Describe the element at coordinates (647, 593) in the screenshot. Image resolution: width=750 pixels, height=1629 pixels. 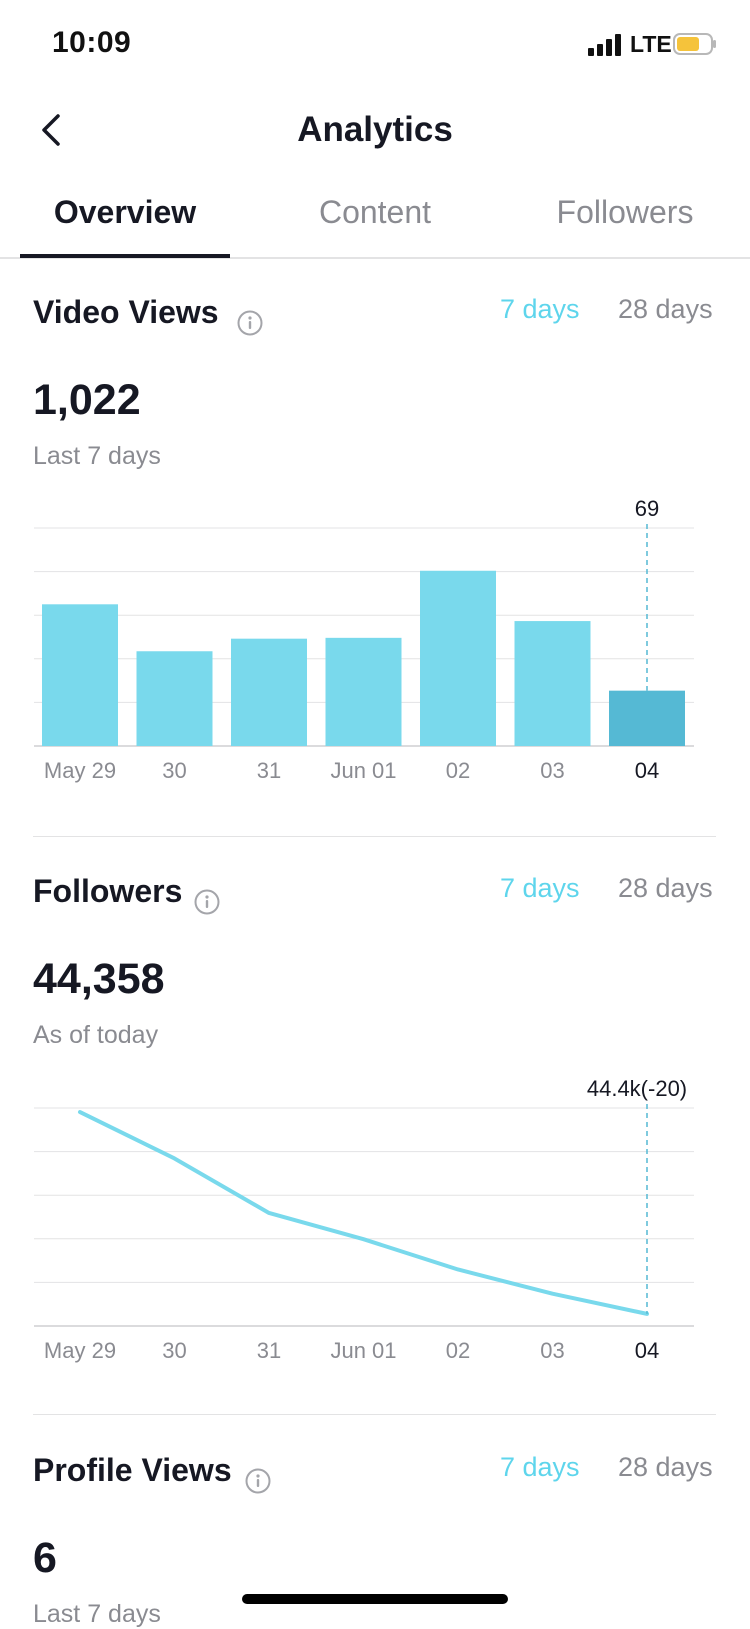
I see `chart-tooltip: 69` at that location.